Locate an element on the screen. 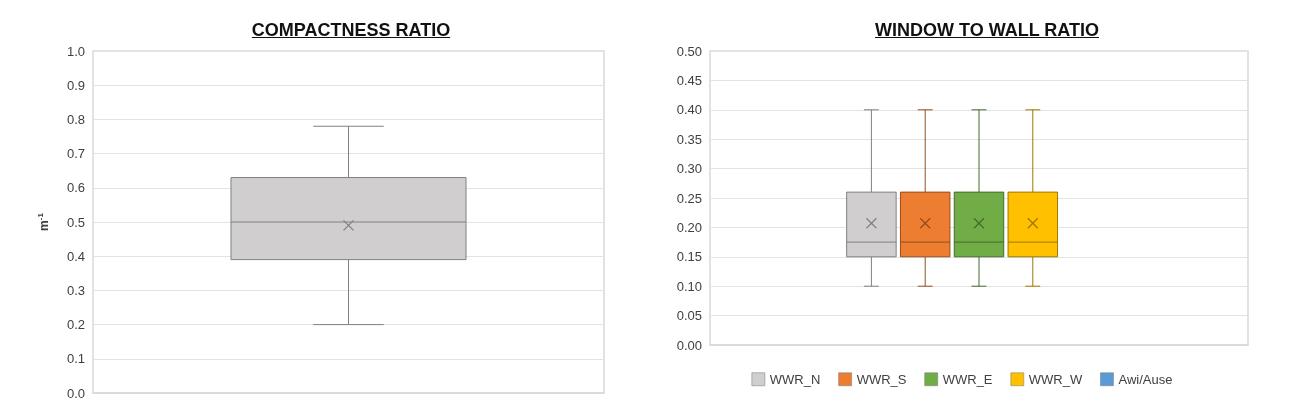 The image size is (1289, 405). y-tick-label: 0.3 is located at coordinates (75, 290).